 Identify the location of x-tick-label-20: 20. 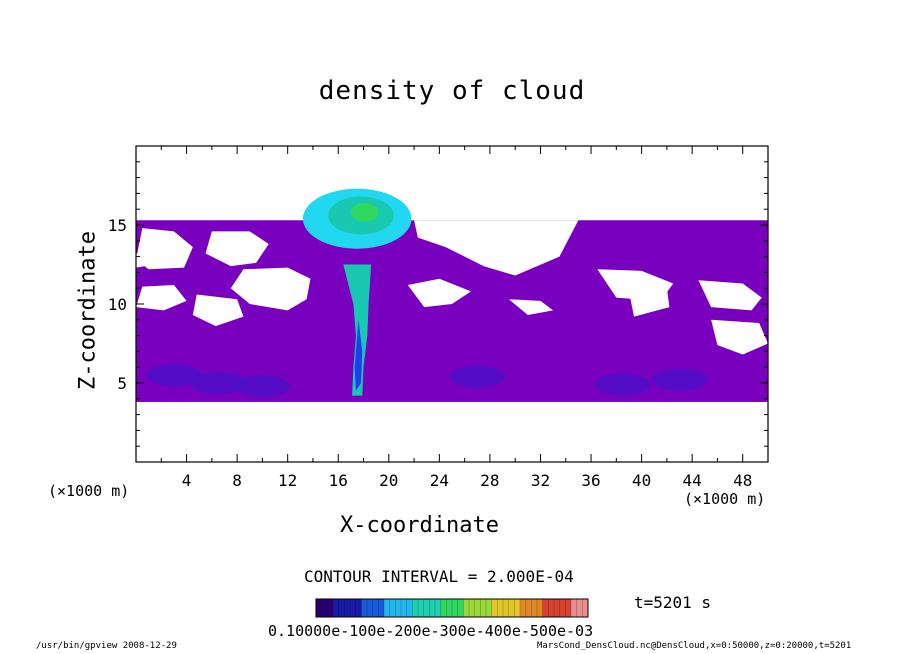
(388, 480).